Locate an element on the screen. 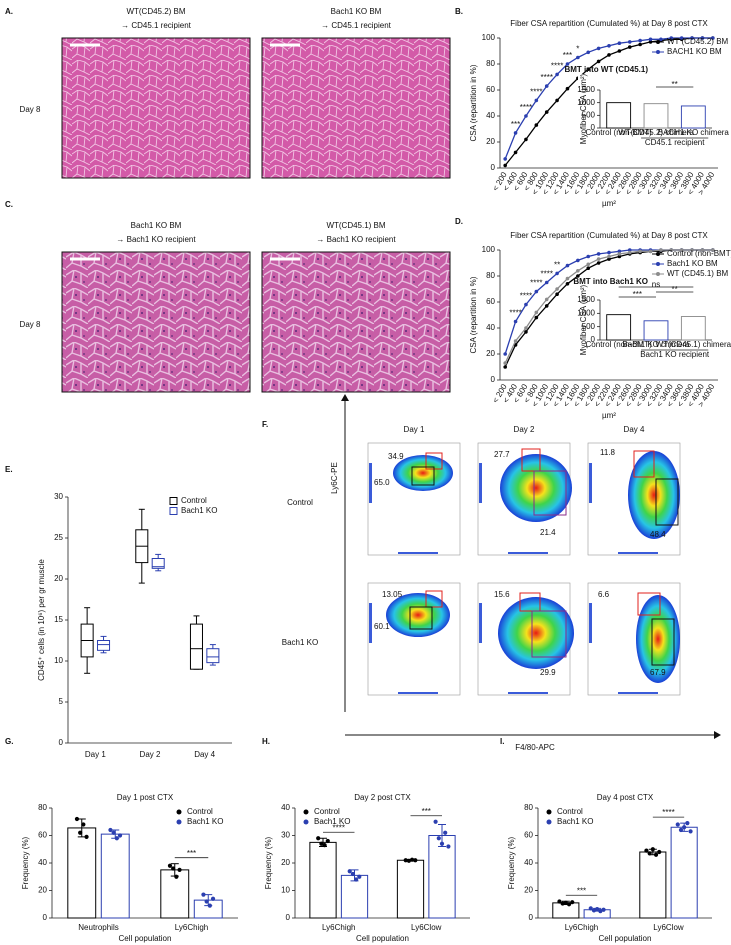 The height and width of the screenshot is (945, 731). inset-category: Control (non-BMT) is located at coordinates (619, 344).